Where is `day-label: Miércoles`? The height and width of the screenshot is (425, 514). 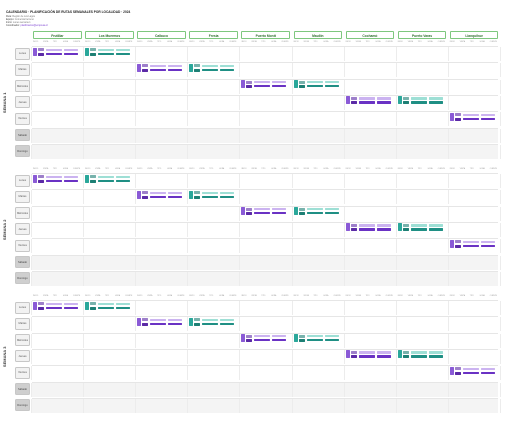 day-label: Miércoles is located at coordinates (22, 86).